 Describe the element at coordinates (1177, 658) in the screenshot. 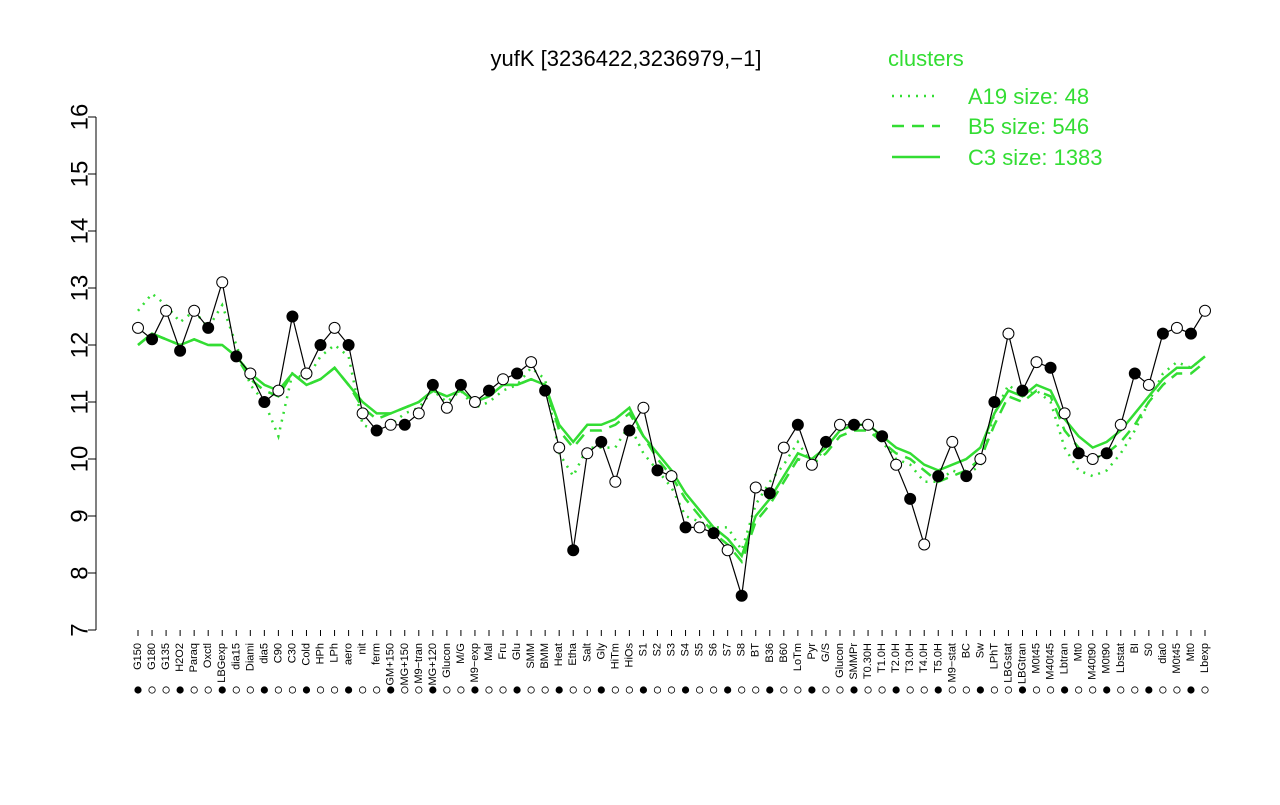

I see `x-tick-label-74: M0t45` at that location.